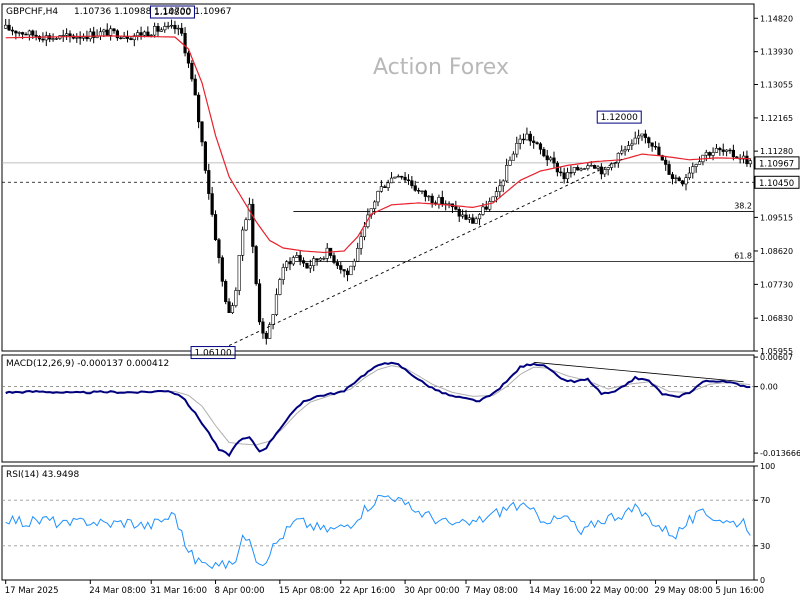  I want to click on time-tick-label: 7 May 08:00, so click(491, 591).